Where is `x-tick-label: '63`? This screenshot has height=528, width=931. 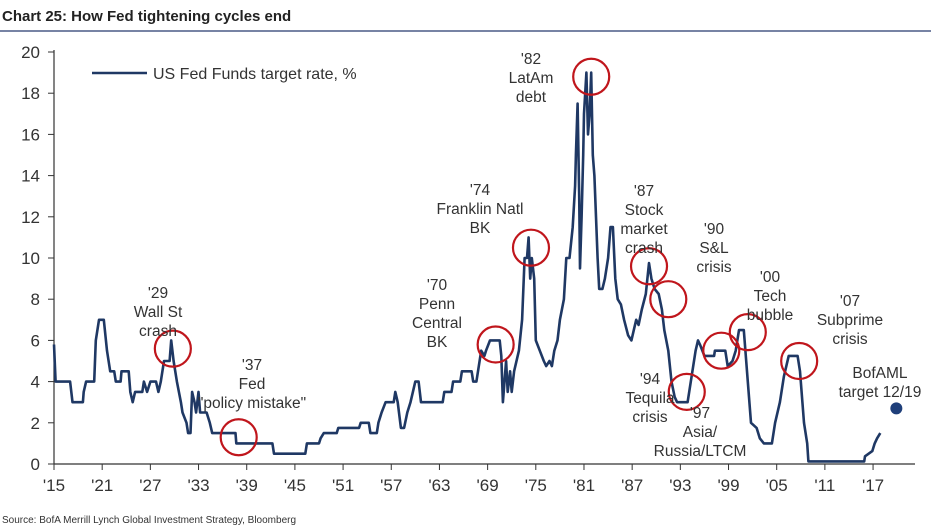 x-tick-label: '63 is located at coordinates (439, 485).